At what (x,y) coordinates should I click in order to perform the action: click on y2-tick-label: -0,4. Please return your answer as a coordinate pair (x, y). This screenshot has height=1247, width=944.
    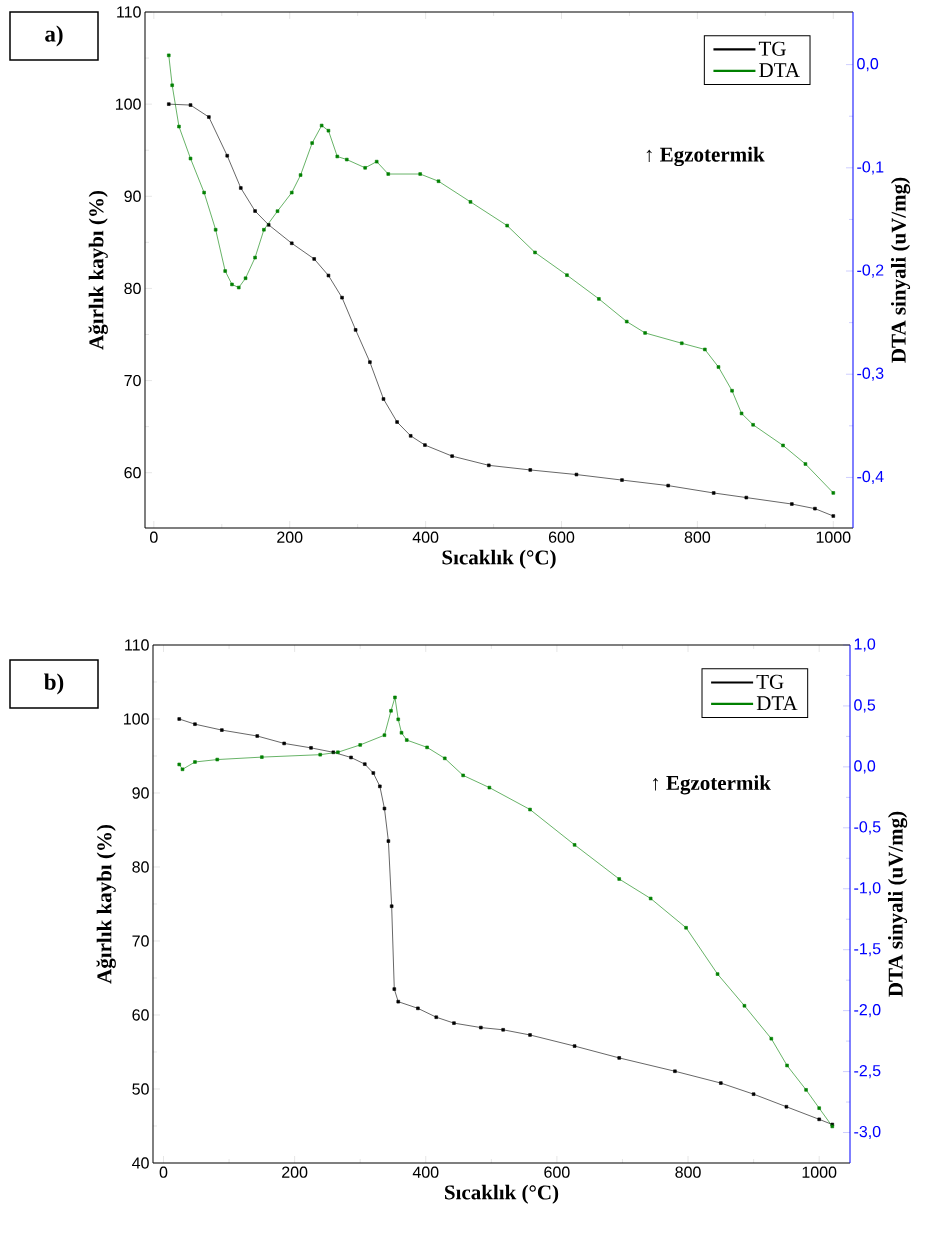
    Looking at the image, I should click on (870, 477).